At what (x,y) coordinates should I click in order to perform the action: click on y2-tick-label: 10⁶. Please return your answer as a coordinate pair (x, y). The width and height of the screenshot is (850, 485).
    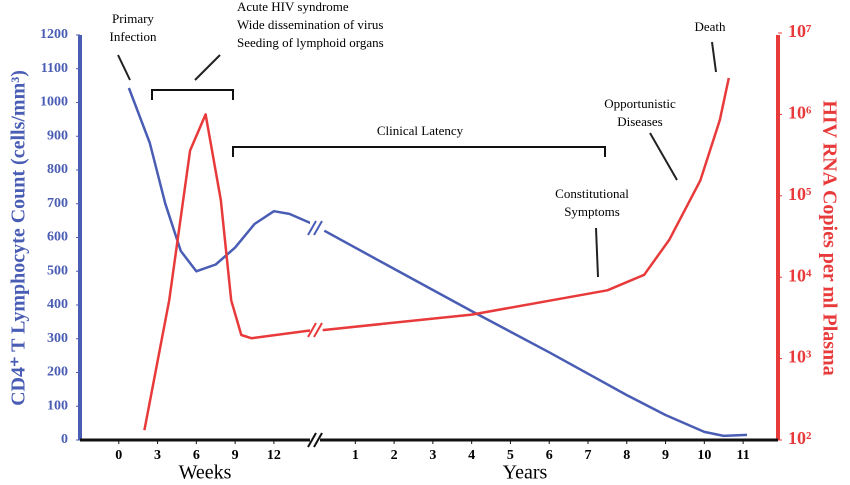
    Looking at the image, I should click on (800, 113).